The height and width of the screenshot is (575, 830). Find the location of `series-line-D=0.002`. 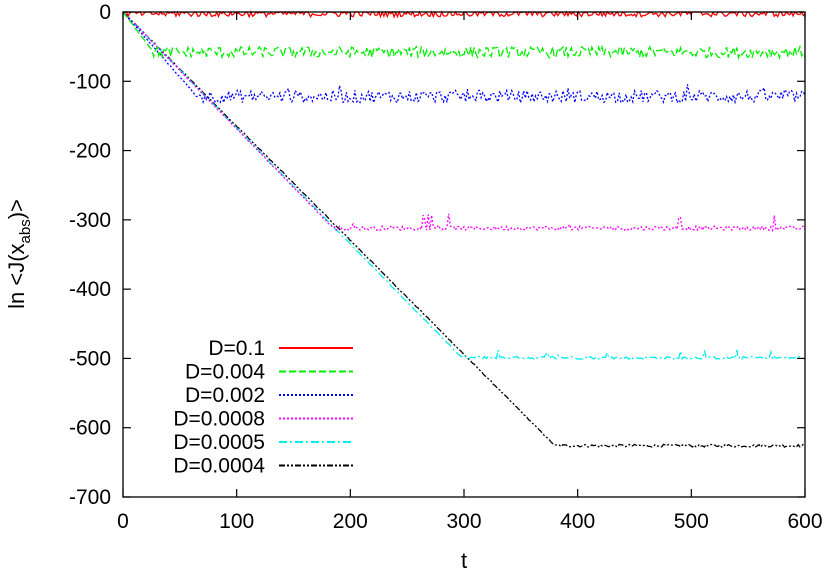

series-line-D=0.002 is located at coordinates (464, 58).